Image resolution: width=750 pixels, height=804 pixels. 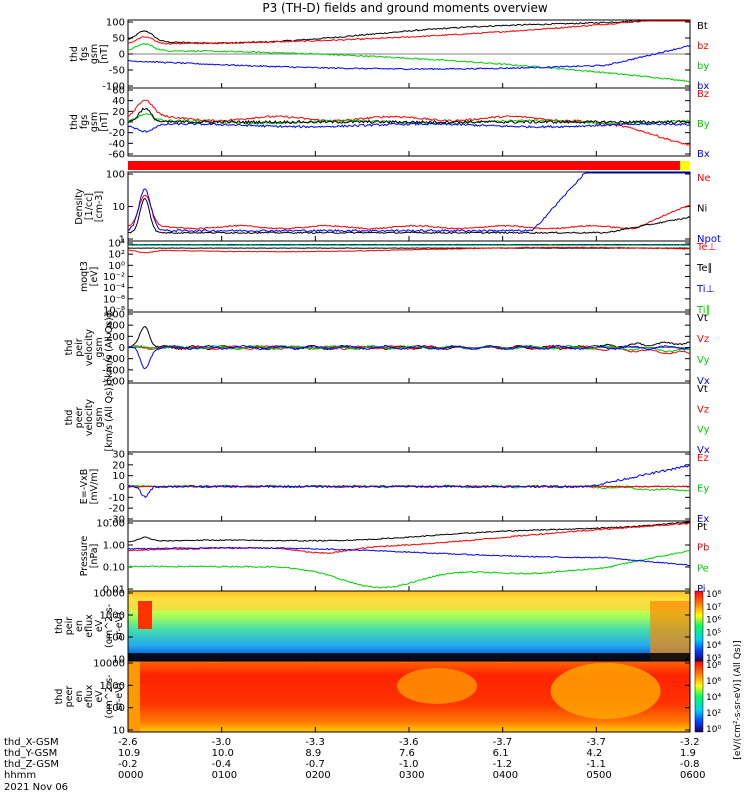 What do you see at coordinates (505, 775) in the screenshot?
I see `x-row-value: 0400` at bounding box center [505, 775].